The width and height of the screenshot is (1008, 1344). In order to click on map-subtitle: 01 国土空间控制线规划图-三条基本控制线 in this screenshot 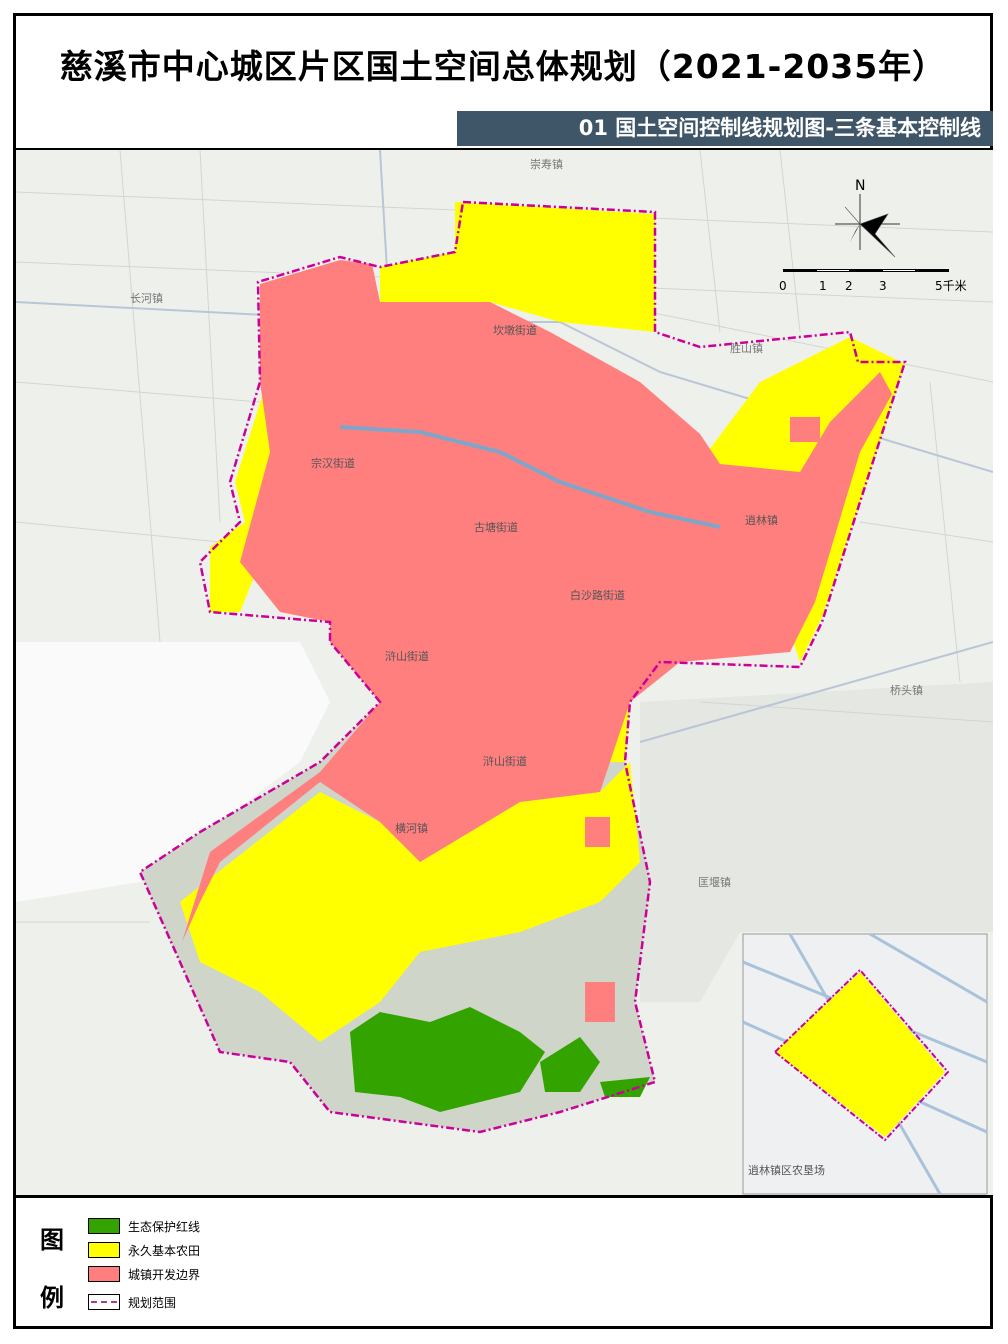, I will do `click(725, 128)`.